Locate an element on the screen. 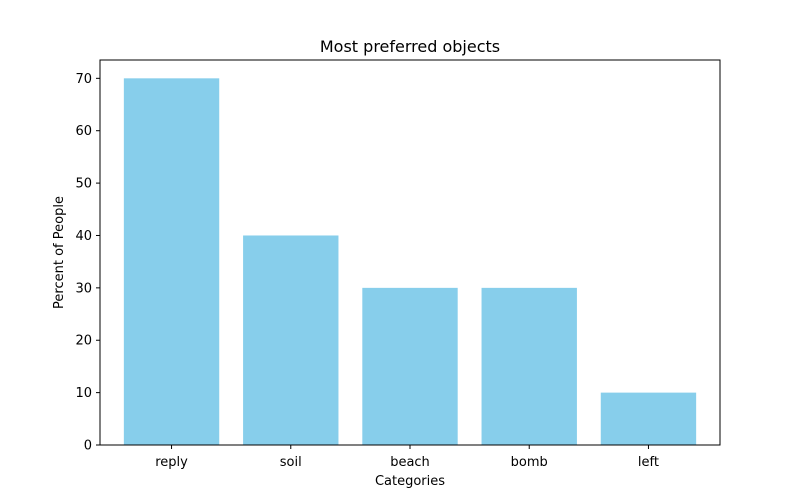 Image resolution: width=800 pixels, height=500 pixels. y-tick-label-20: 20 is located at coordinates (83, 341).